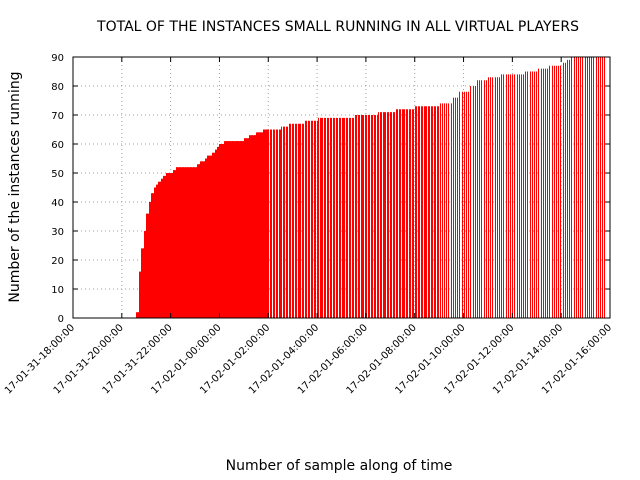  I want to click on x-axis-label: Number of sample along of time, so click(339, 466).